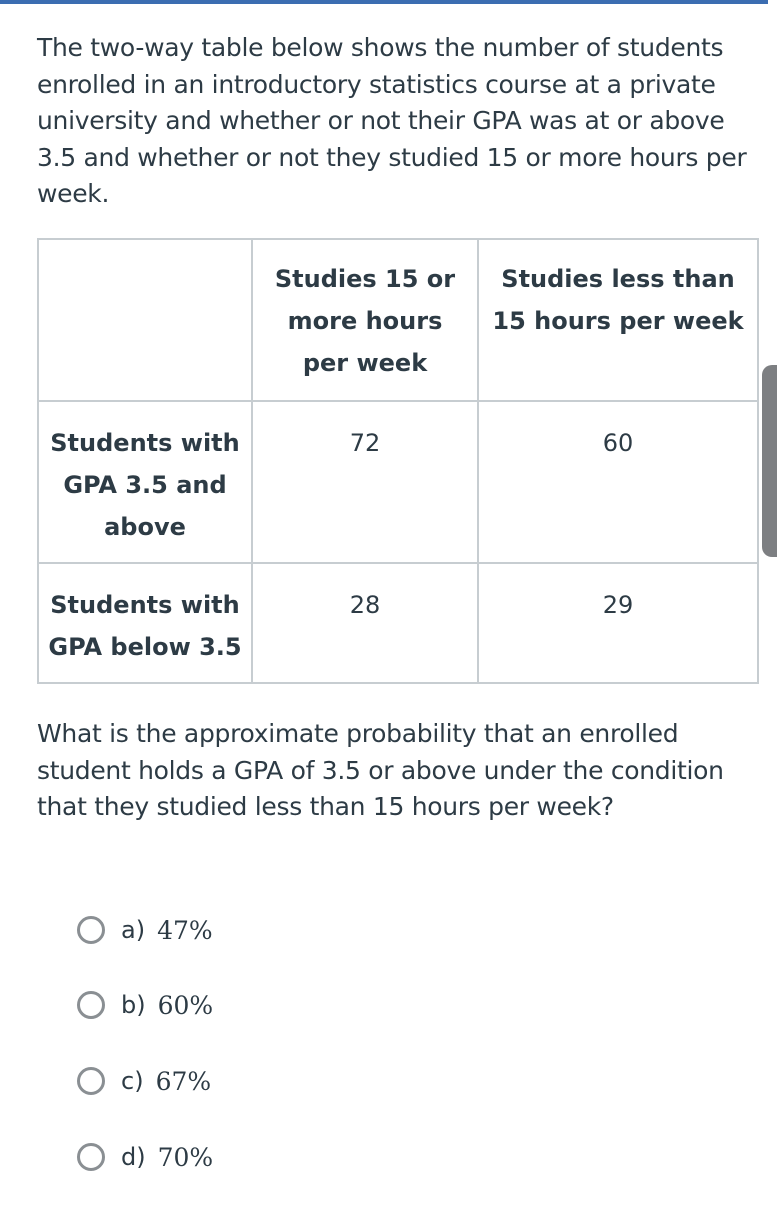 This screenshot has height=1205, width=777. Describe the element at coordinates (365, 623) in the screenshot. I see `table-cell: 28` at that location.